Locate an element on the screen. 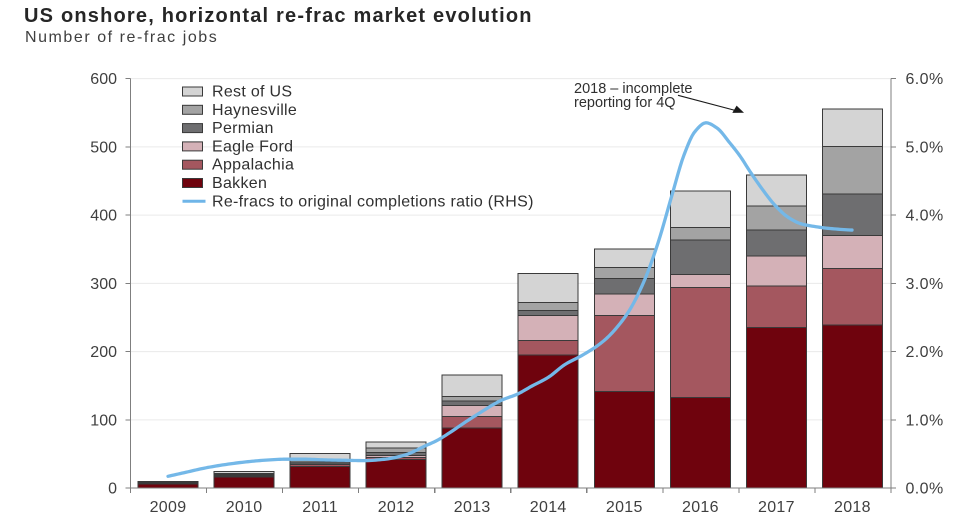  svg-text: 2013 is located at coordinates (472, 507).